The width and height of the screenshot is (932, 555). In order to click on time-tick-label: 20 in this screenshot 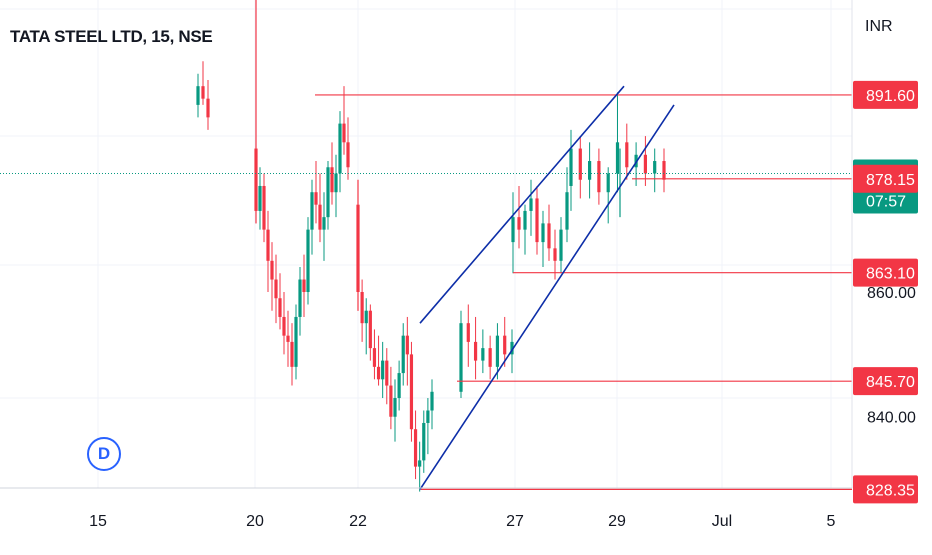, I will do `click(255, 521)`.